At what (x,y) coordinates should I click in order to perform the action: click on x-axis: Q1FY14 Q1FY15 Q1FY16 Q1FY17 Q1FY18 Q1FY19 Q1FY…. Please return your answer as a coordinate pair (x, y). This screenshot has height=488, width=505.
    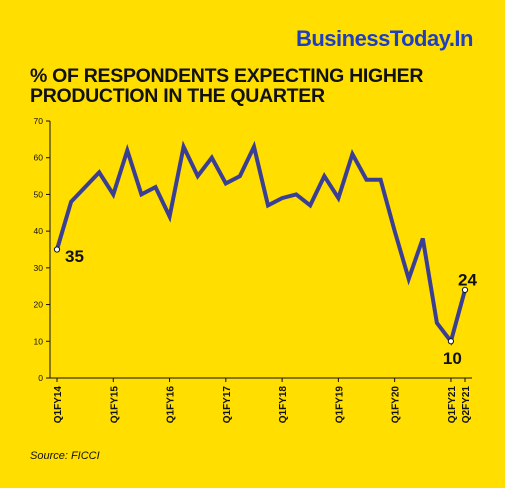
    Looking at the image, I should click on (261, 400).